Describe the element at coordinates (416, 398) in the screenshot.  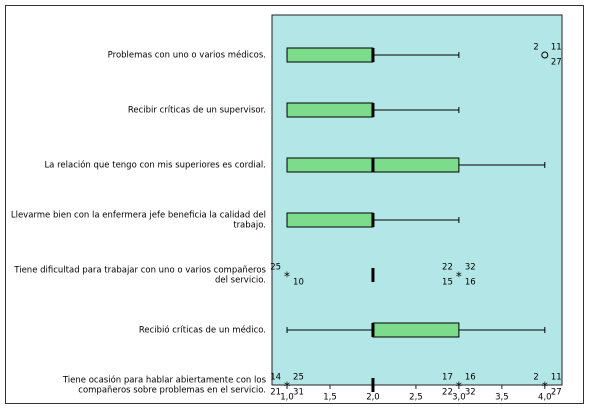
I see `x-tick-label: 2,5` at that location.